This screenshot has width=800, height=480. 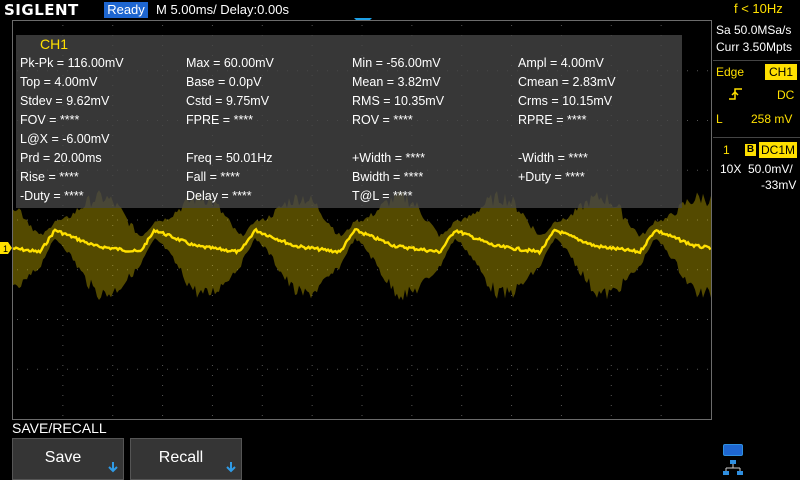 I want to click on probe-attenuation: 10X, so click(x=731, y=169).